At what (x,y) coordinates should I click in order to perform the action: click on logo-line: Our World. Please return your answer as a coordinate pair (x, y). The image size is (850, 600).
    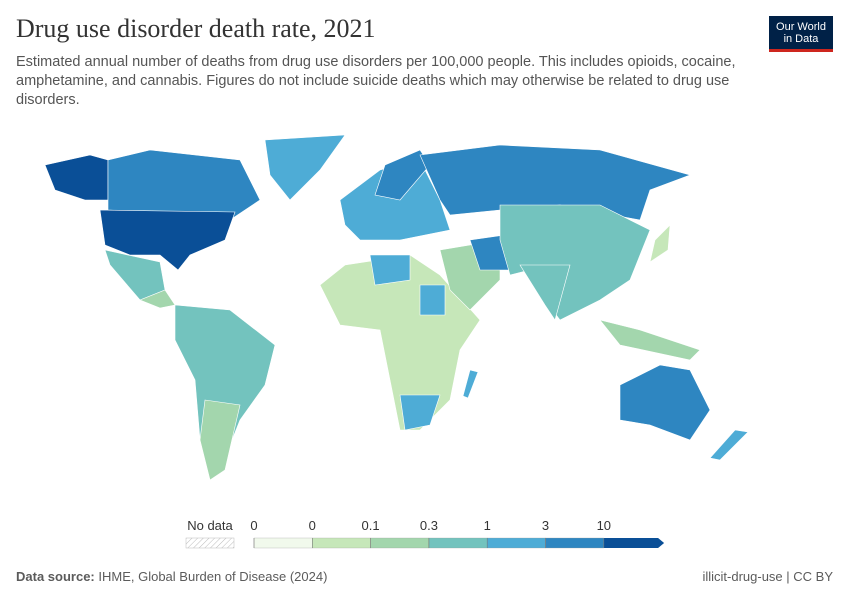
    Looking at the image, I should click on (801, 27).